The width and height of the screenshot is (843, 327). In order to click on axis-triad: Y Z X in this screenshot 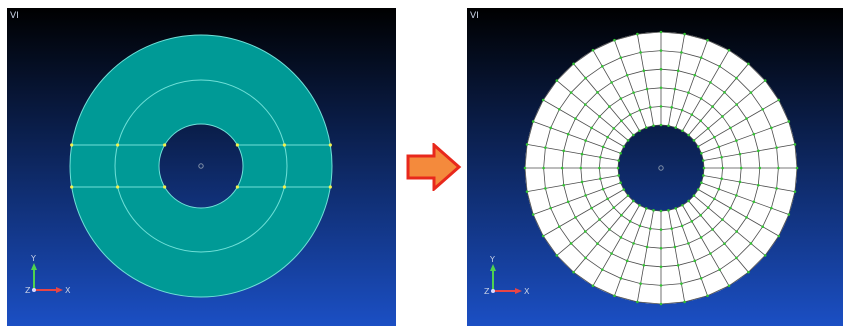, I will do `click(48, 274)`.